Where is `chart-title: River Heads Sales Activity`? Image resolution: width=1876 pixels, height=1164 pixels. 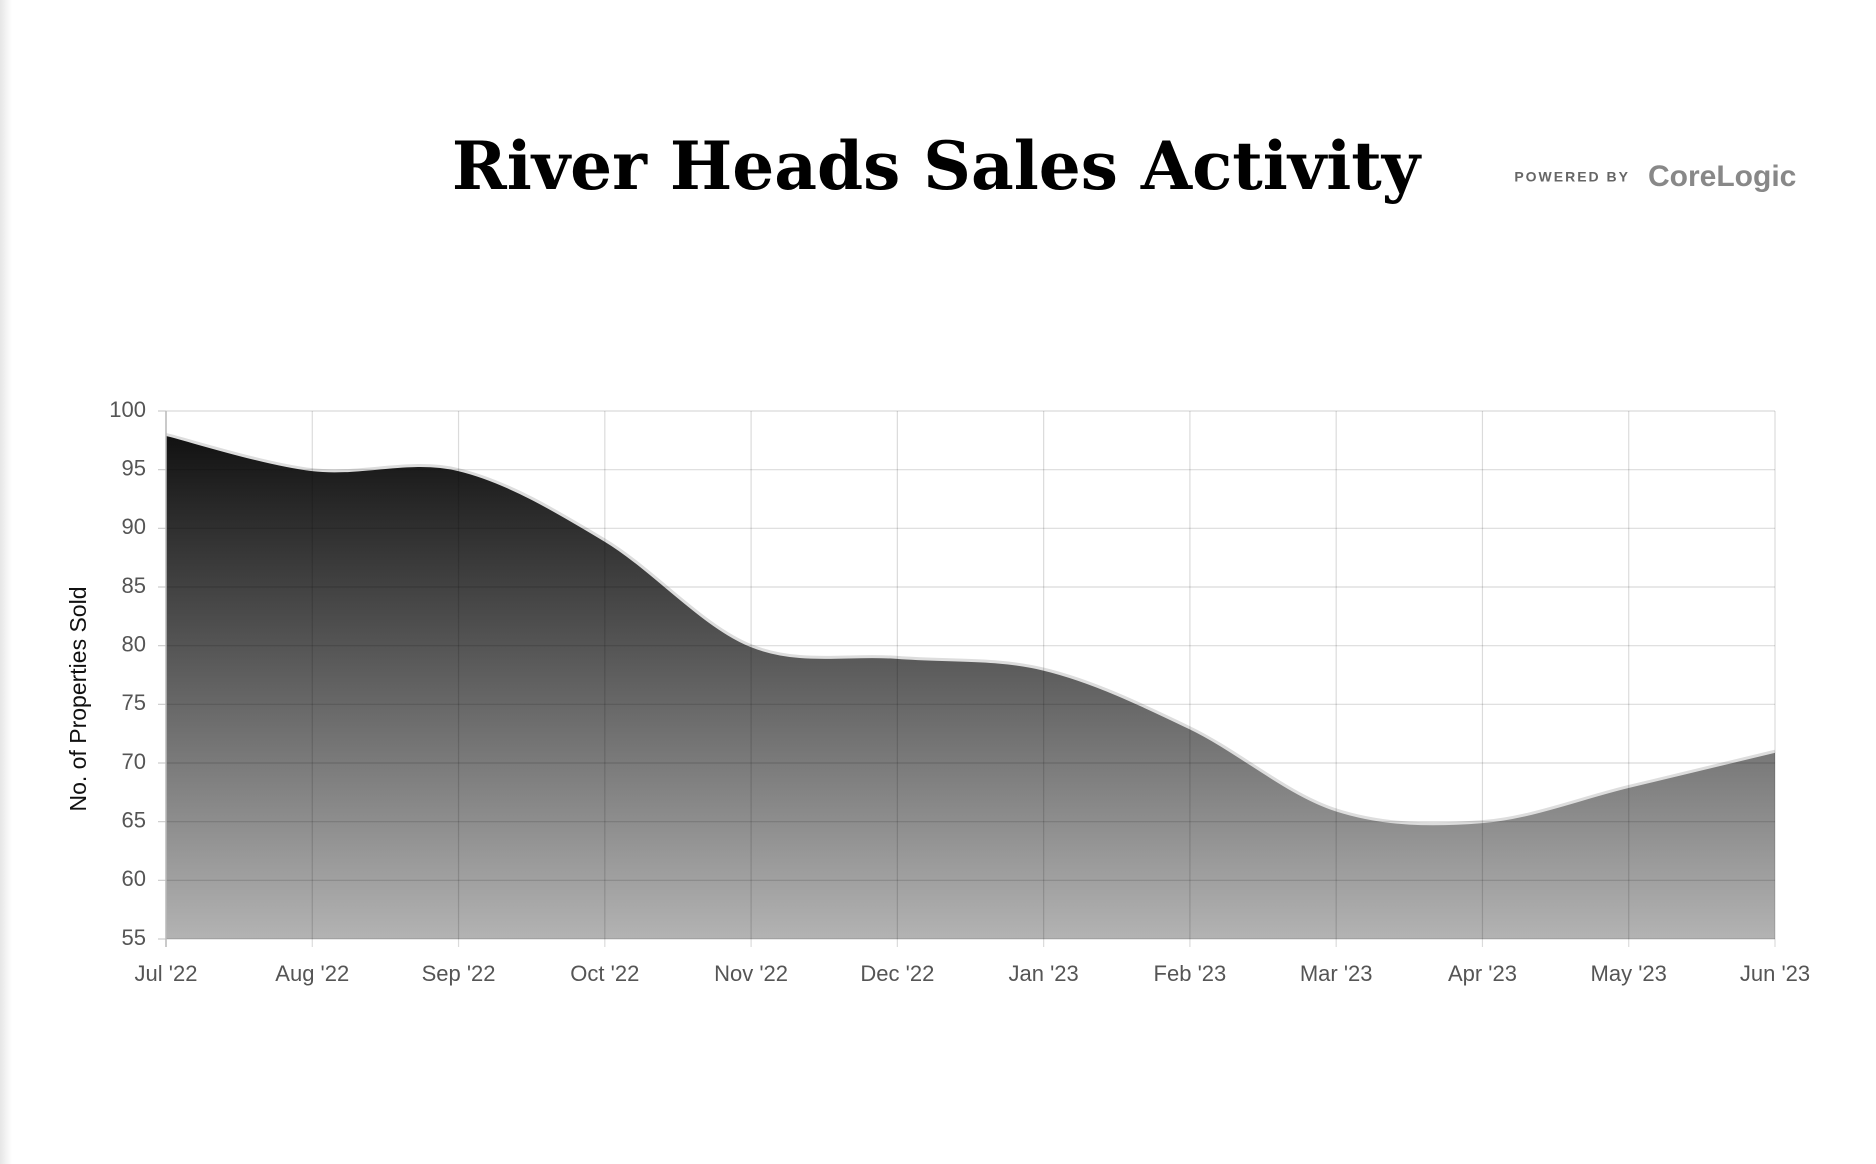 chart-title: River Heads Sales Activity is located at coordinates (937, 166).